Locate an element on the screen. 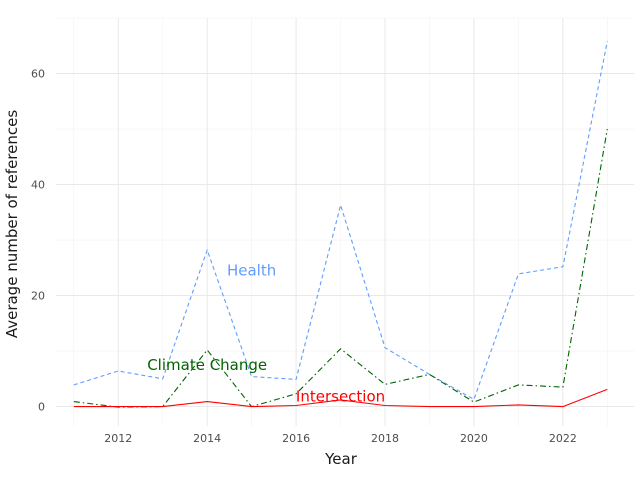  y-tick-label: 20 is located at coordinates (38, 296).